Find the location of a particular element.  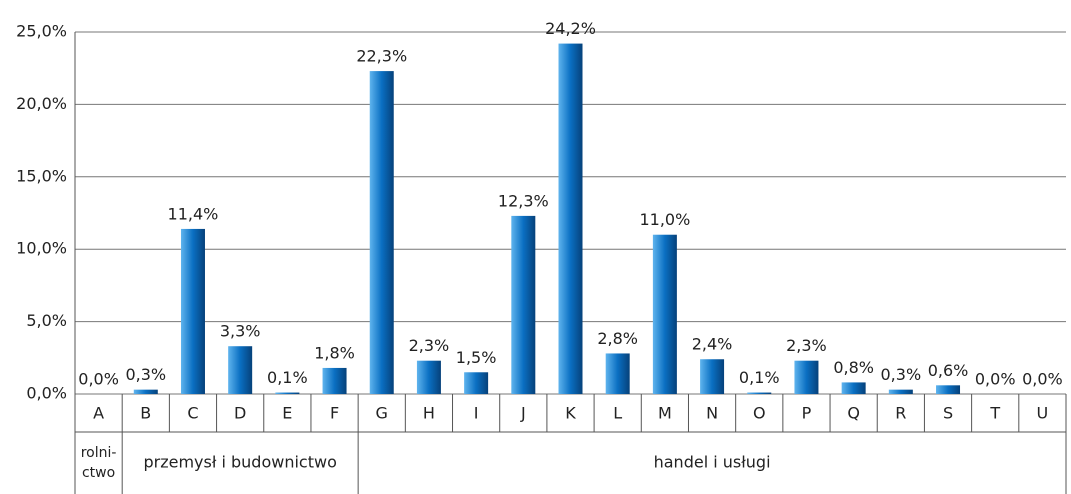

x-tick-label: N is located at coordinates (712, 413).